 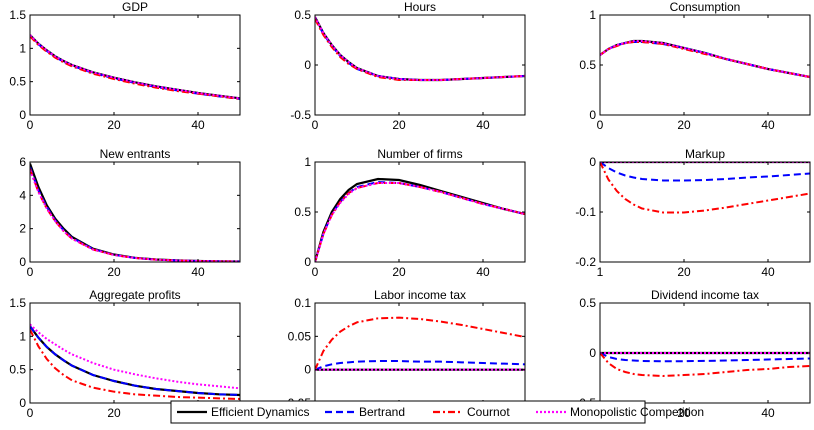 I want to click on panel-title: Number of firms, so click(x=419, y=154).